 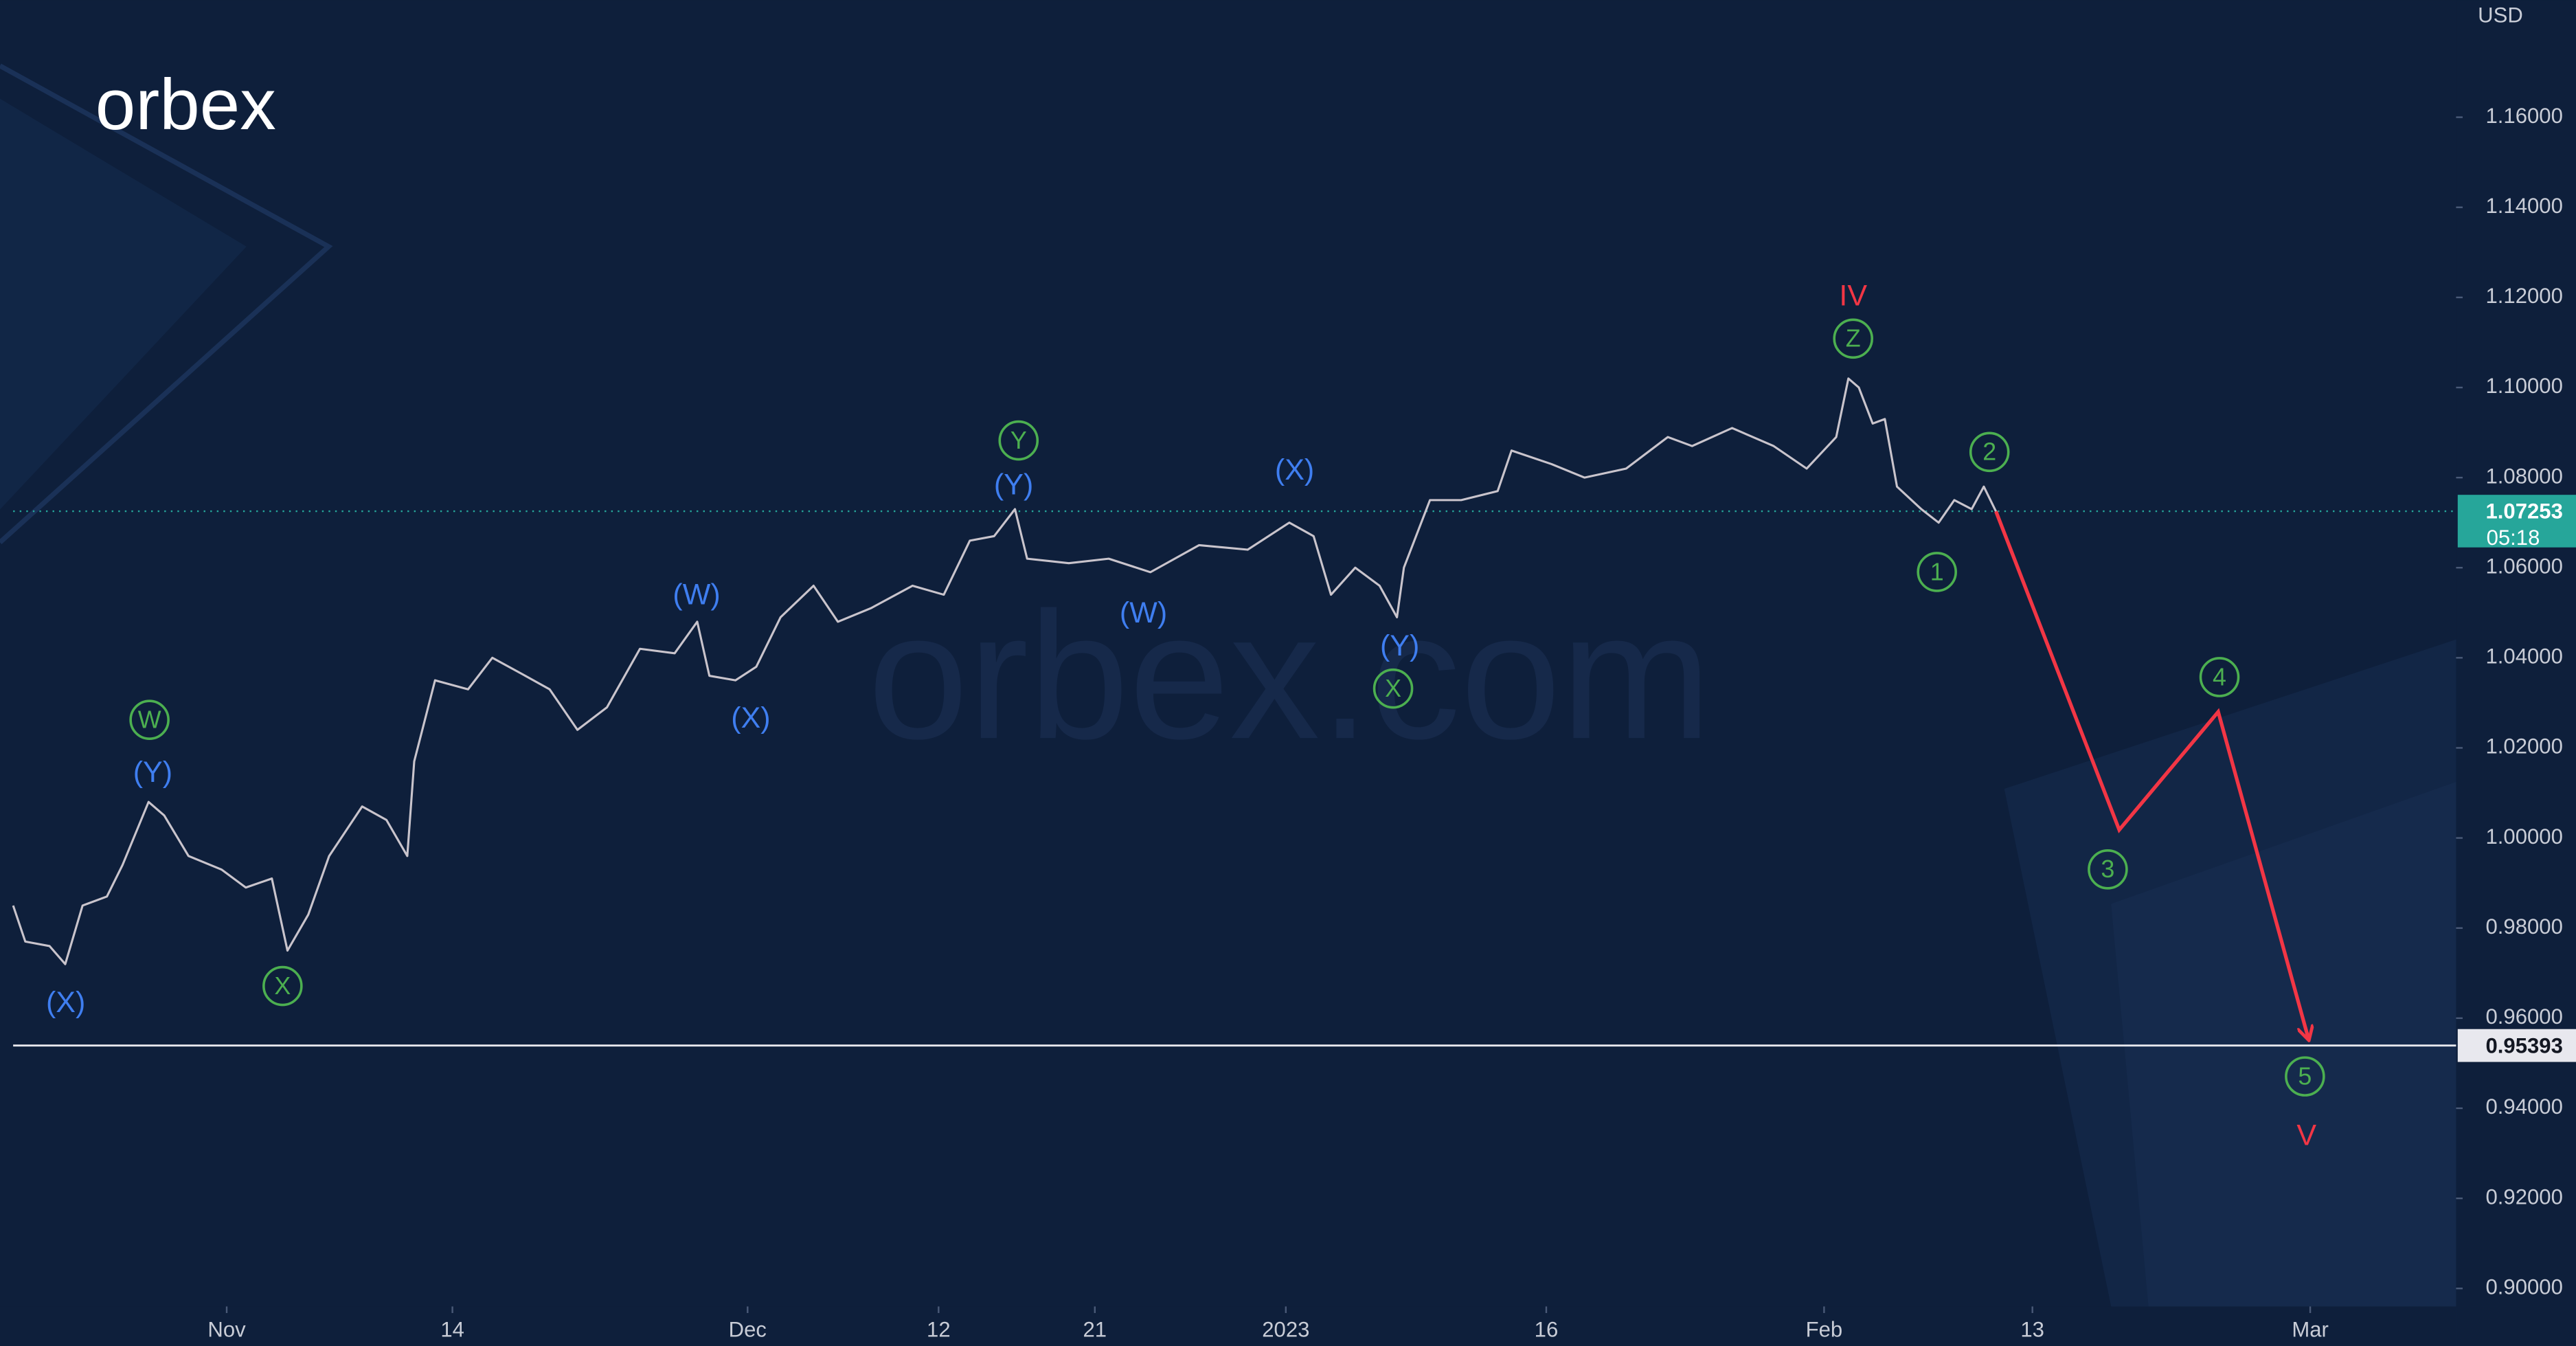 I want to click on y-tick-label: 0.98000, so click(x=2524, y=927).